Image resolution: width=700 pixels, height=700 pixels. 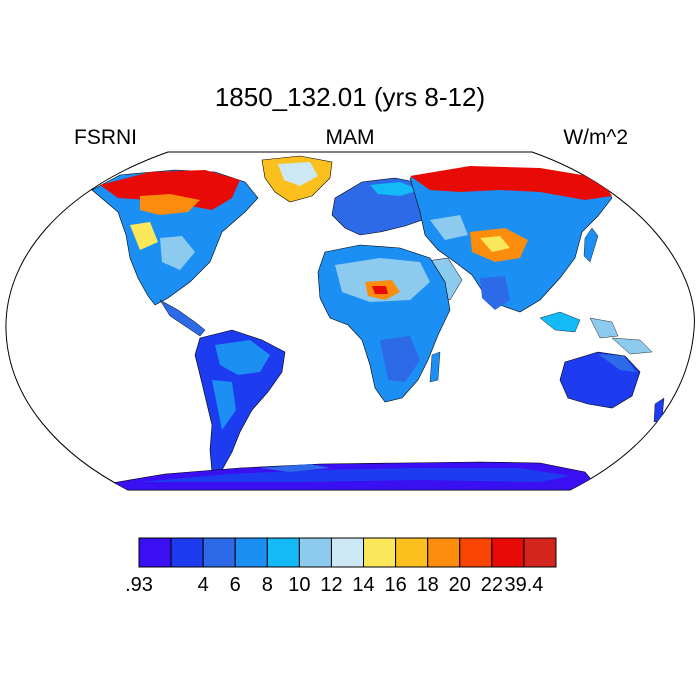 What do you see at coordinates (386, 206) in the screenshot?
I see `europe-landmass` at bounding box center [386, 206].